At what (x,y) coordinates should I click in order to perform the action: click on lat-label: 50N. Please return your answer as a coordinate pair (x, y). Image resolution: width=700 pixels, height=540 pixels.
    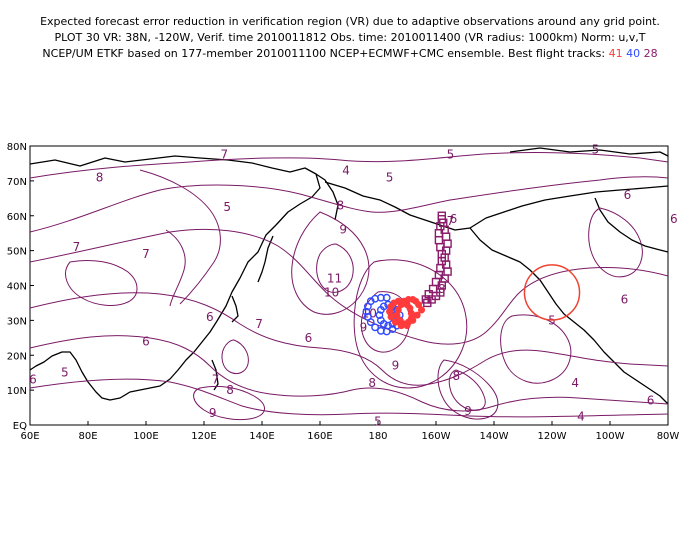
    Looking at the image, I should click on (17, 252).